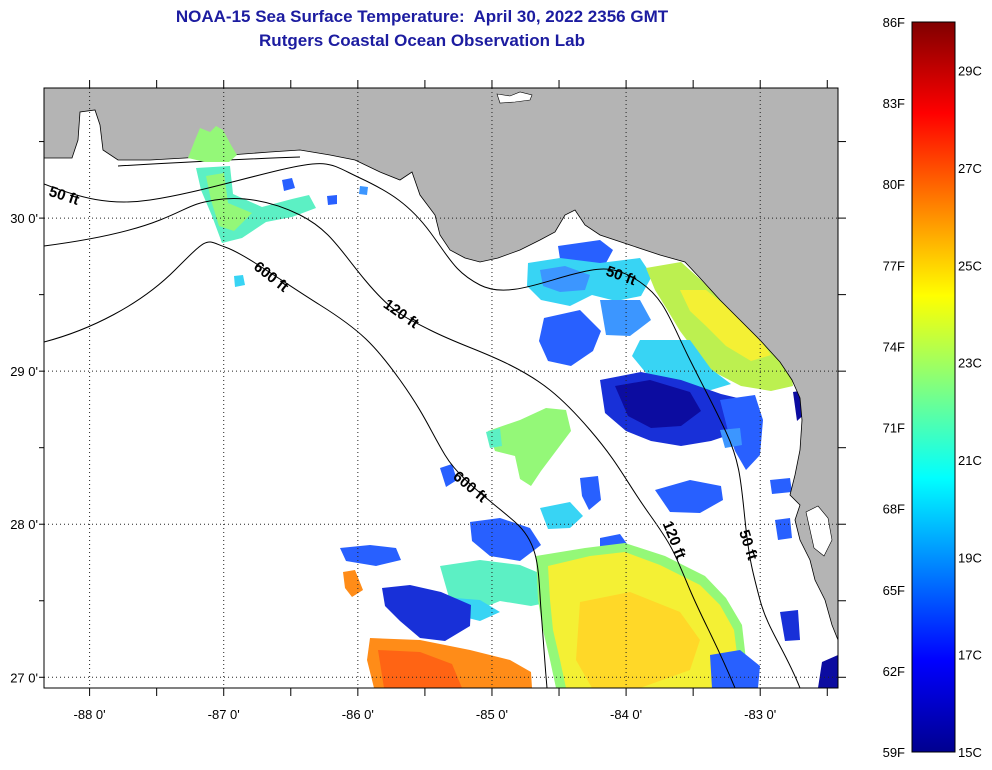  What do you see at coordinates (819, 531) in the screenshot?
I see `tampa-bay-shape` at bounding box center [819, 531].